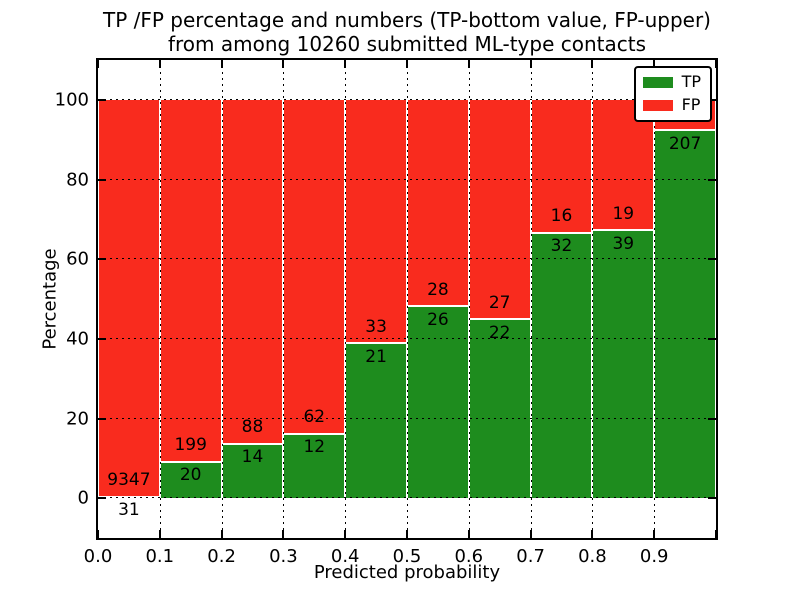 This screenshot has width=800, height=600. Describe the element at coordinates (407, 556) in the screenshot. I see `x-tick-label: 0.5` at that location.